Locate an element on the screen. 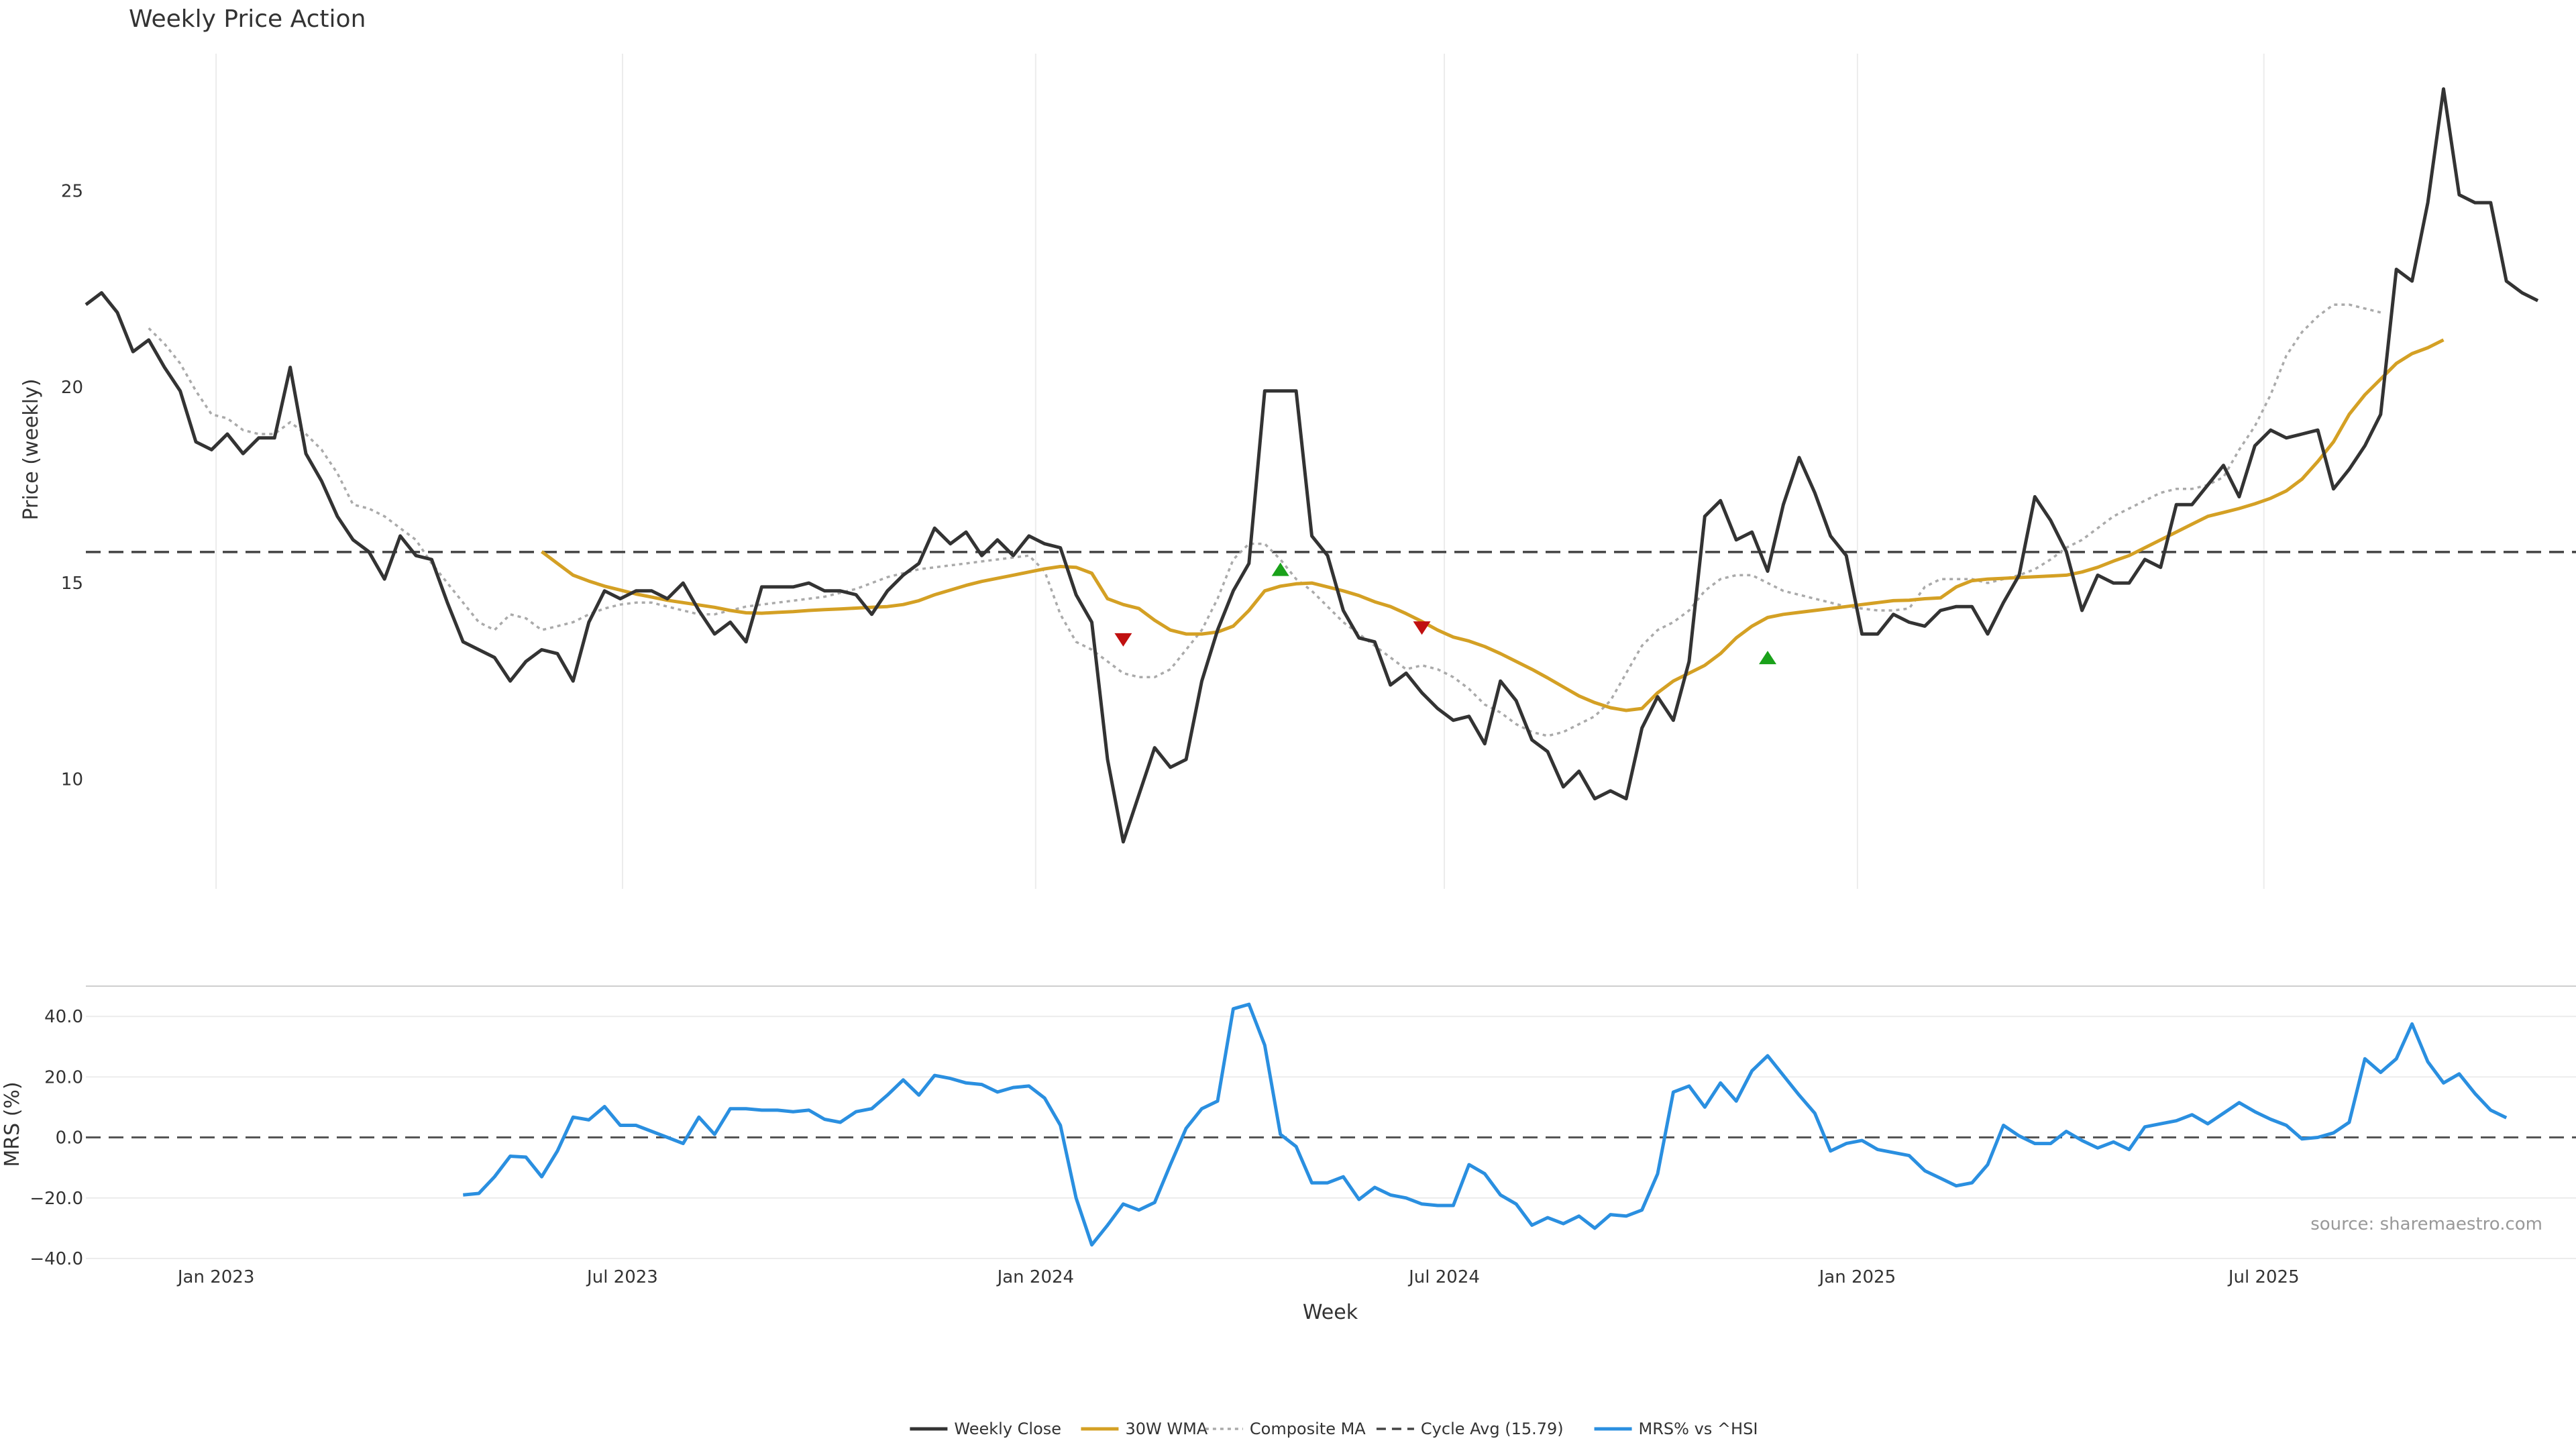  legend-label: Weekly Close is located at coordinates (1007, 1428).